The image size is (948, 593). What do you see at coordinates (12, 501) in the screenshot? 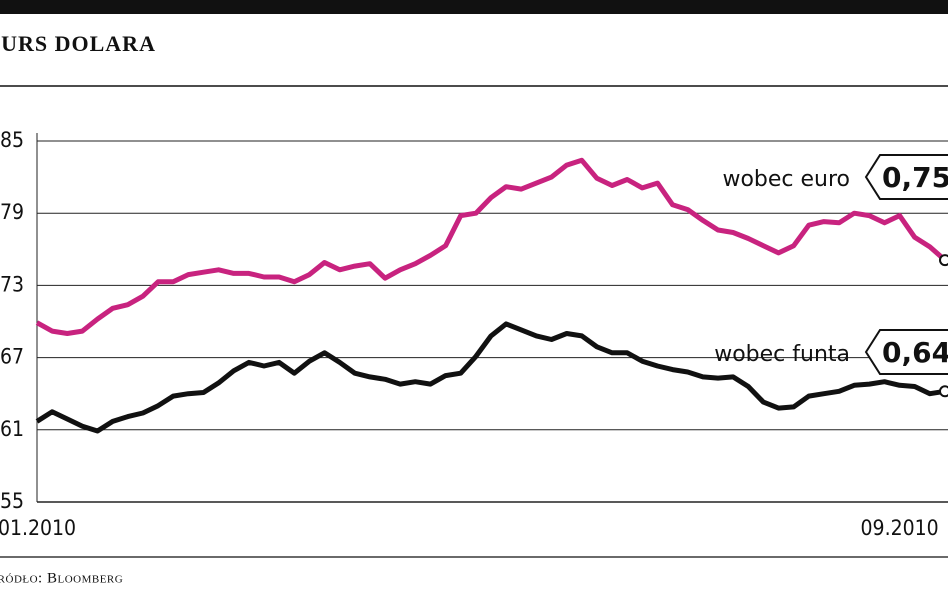
I see `y-tick-label: 0,55` at bounding box center [12, 501].